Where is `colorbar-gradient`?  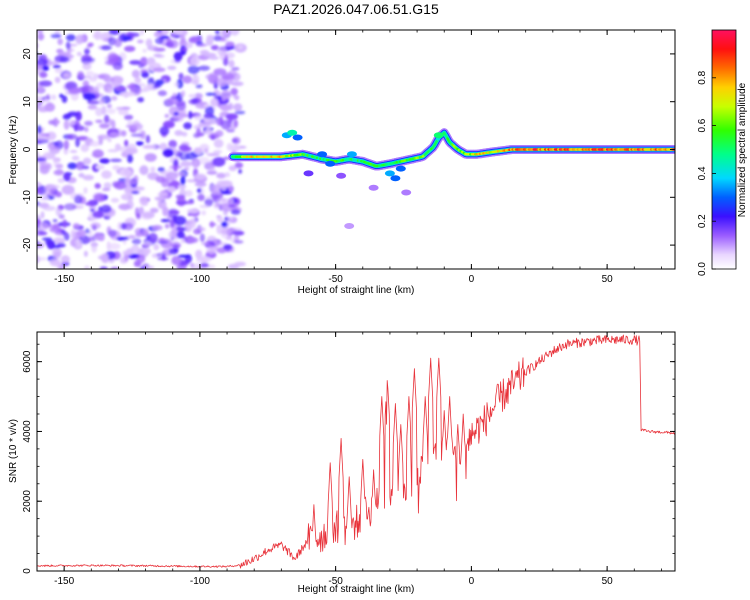
colorbar-gradient is located at coordinates (724, 149).